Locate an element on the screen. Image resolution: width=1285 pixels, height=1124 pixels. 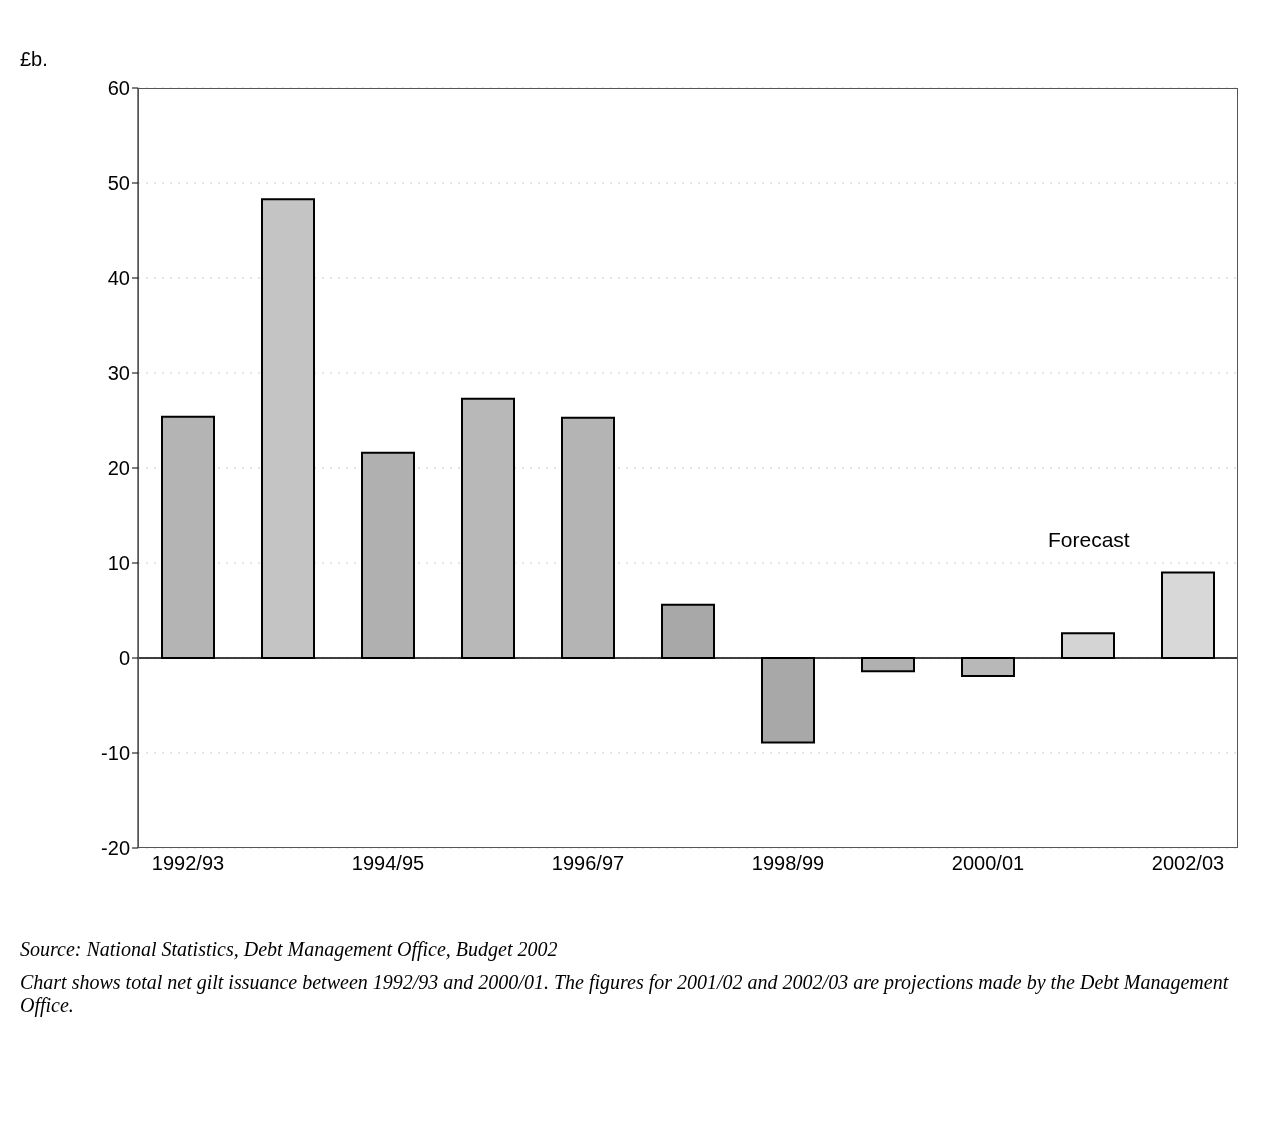
x-tick-label: 1994/95 is located at coordinates (388, 863).